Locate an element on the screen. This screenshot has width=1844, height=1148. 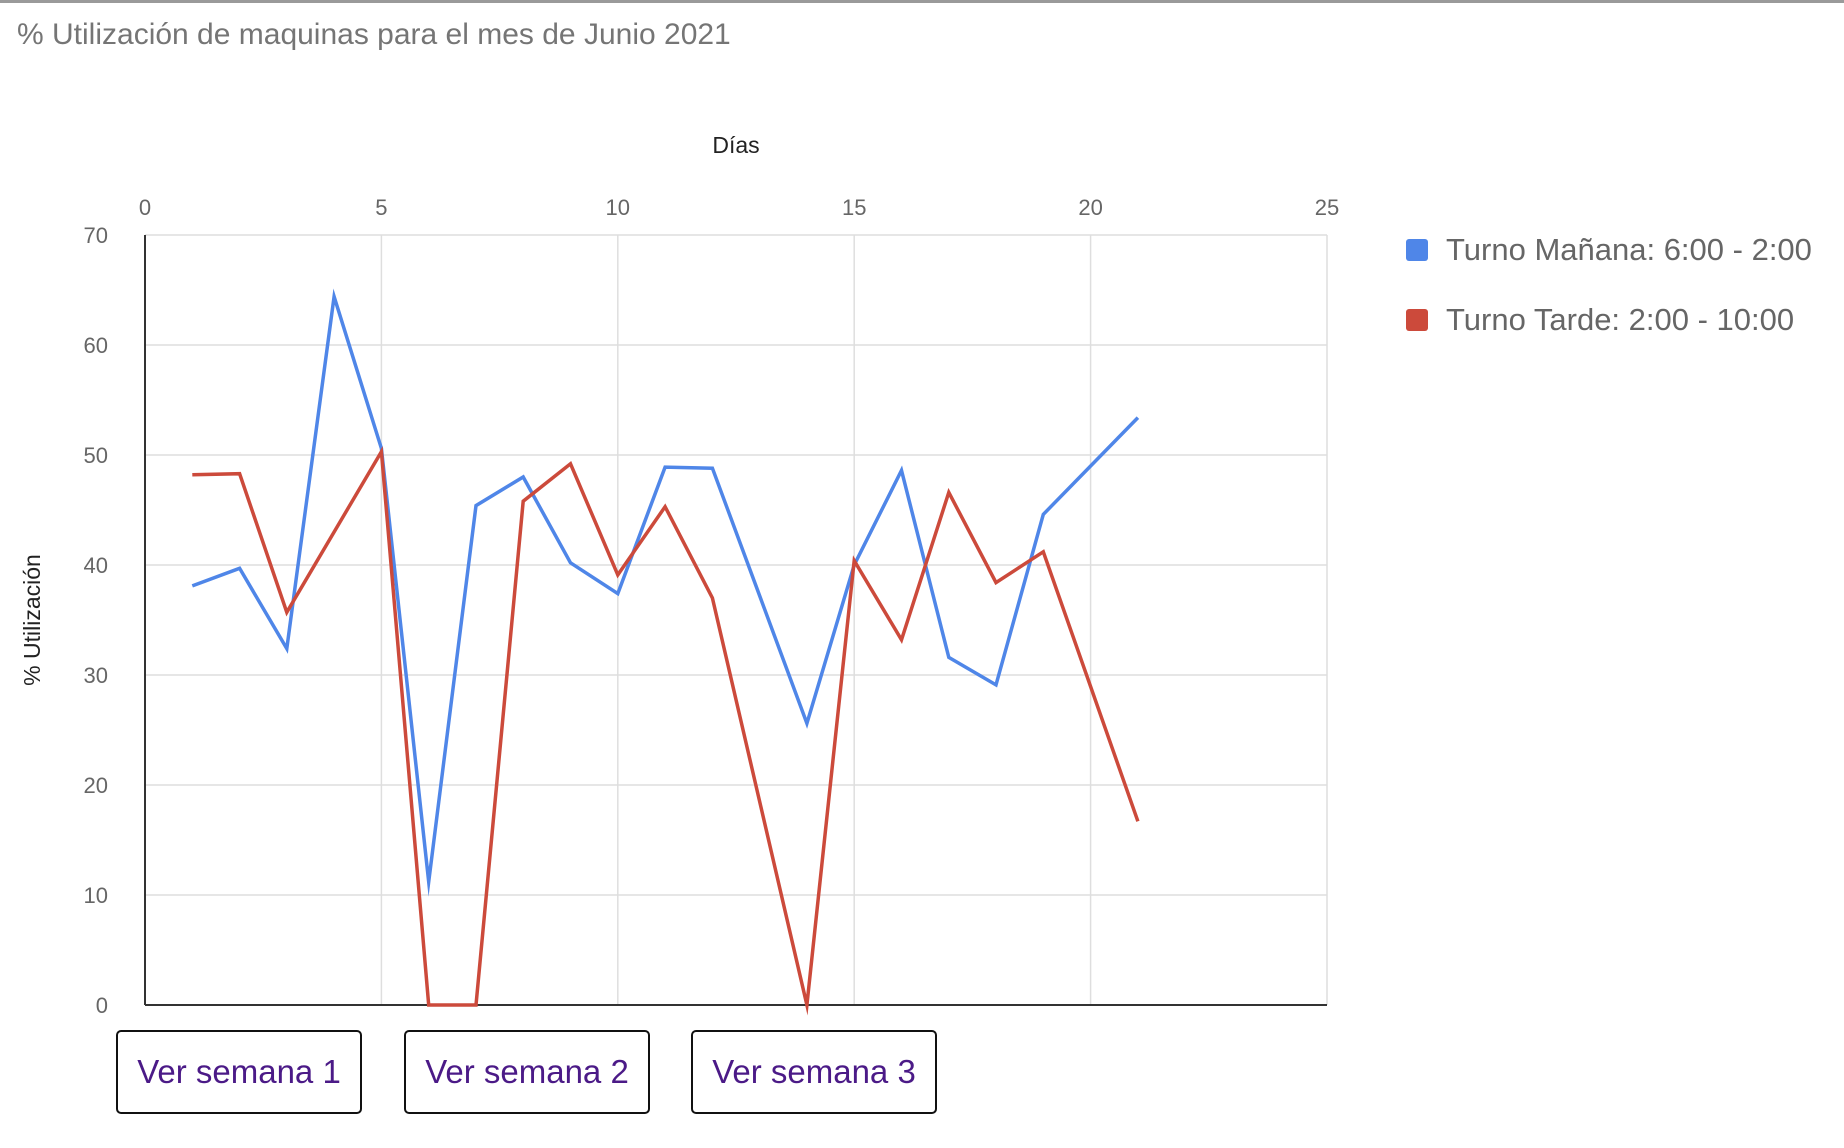
y-tick-label-10: 10 is located at coordinates (96, 895).